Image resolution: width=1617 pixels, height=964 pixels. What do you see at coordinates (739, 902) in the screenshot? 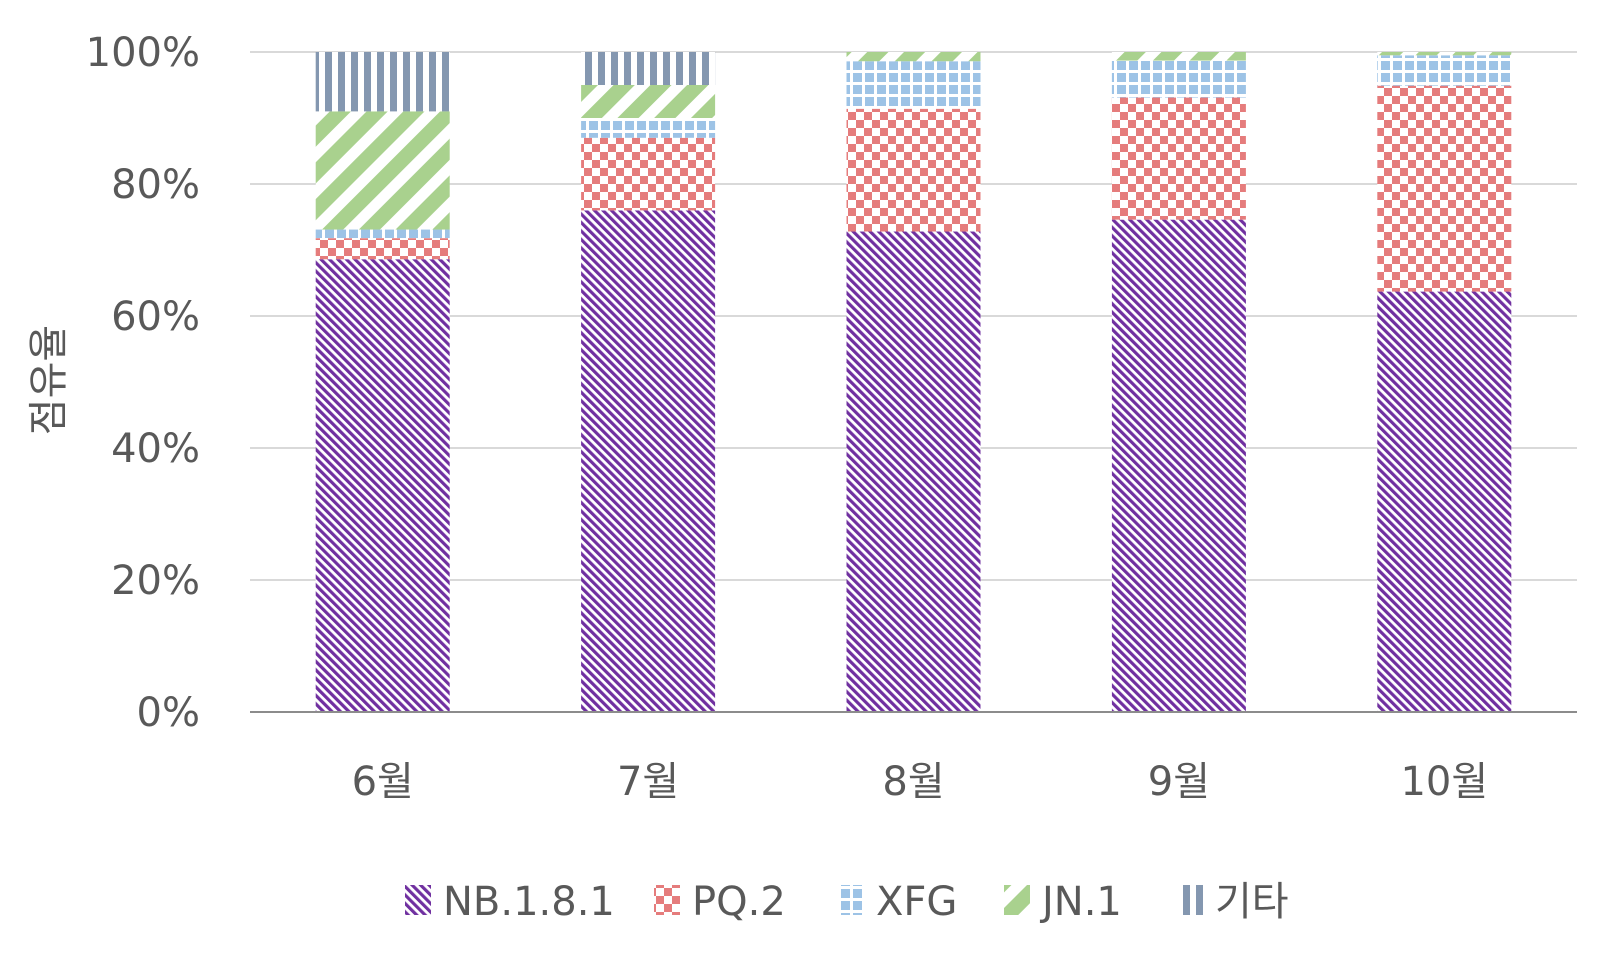
I see `legend-label: PQ.2` at bounding box center [739, 902].